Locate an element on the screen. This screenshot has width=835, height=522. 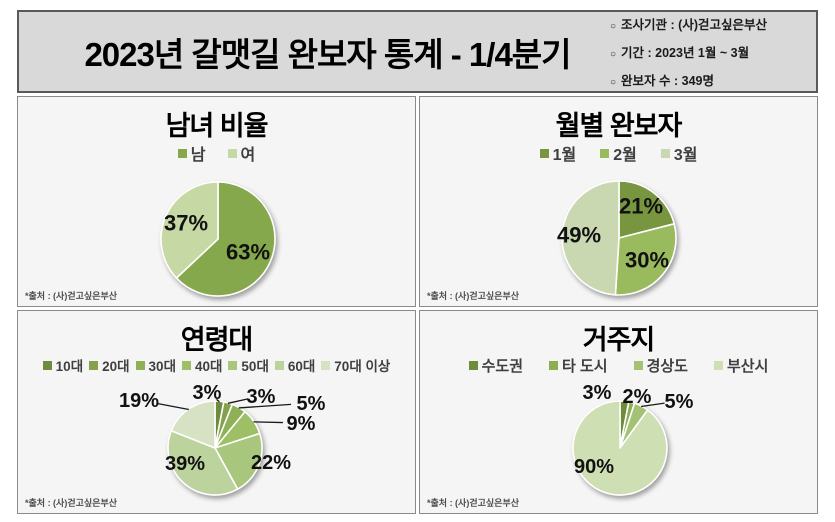
legend-label: 50대 is located at coordinates (255, 366).